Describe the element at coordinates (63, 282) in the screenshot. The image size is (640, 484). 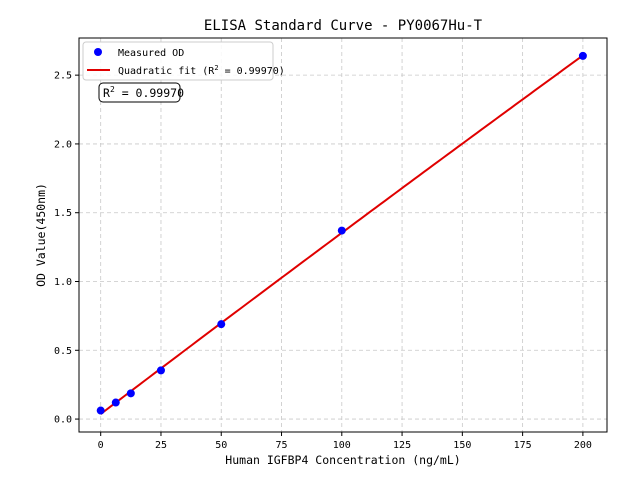
I see `y-tick-label: 1.0` at that location.